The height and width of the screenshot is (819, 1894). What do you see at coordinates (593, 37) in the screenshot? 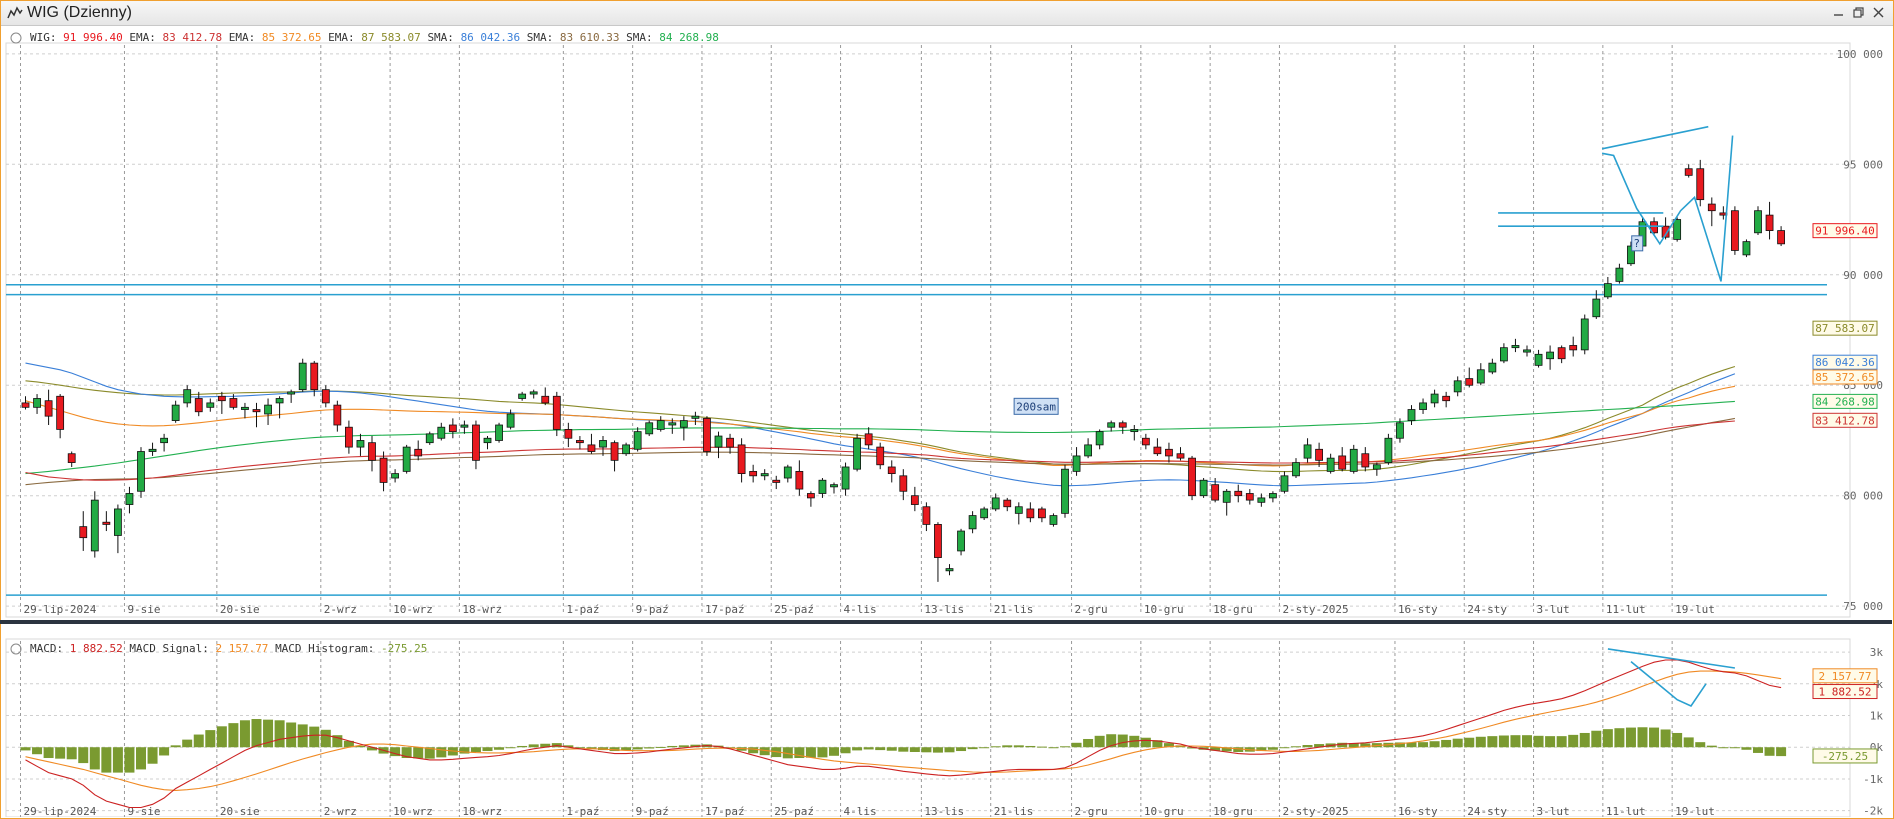
I see `legend-value: 83 610.33` at bounding box center [593, 37].